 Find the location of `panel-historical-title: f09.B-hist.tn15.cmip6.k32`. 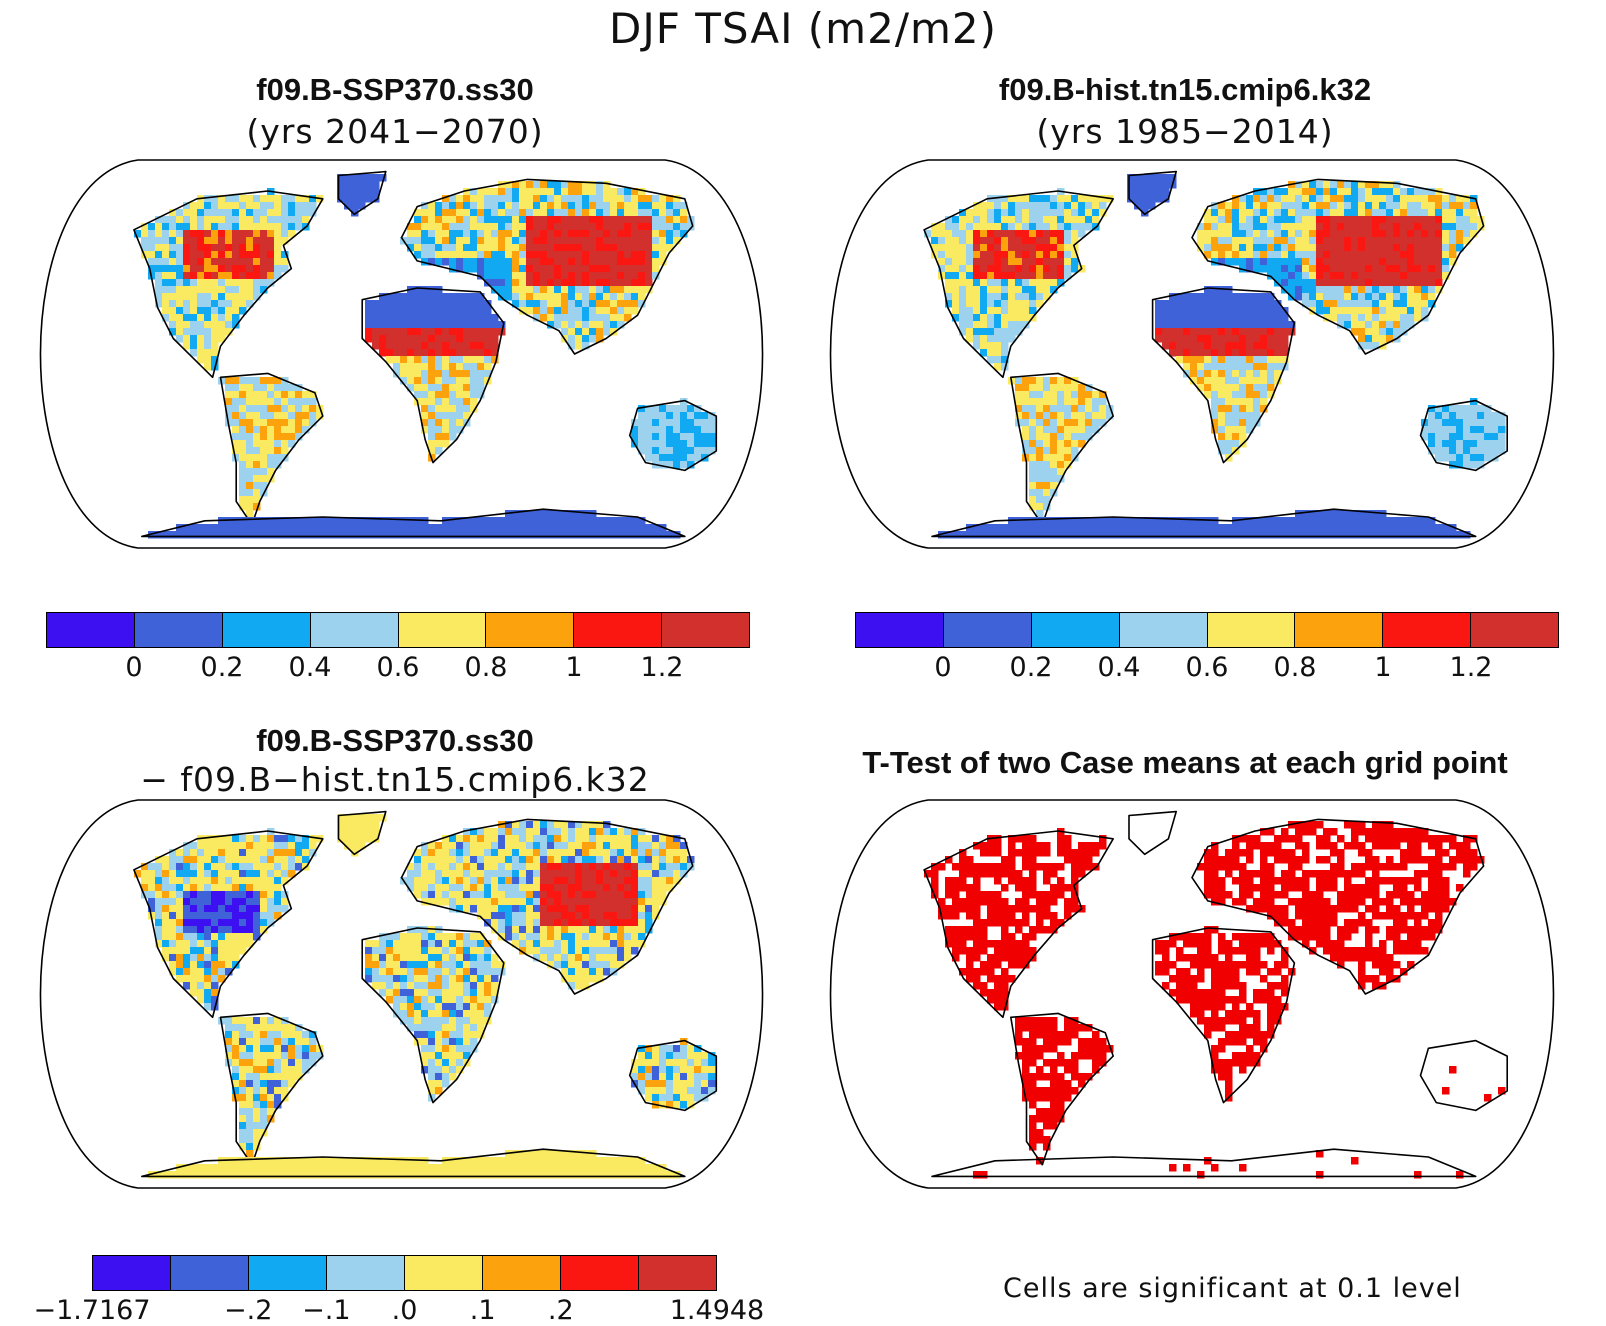

panel-historical-title: f09.B-hist.tn15.cmip6.k32 is located at coordinates (1185, 89).